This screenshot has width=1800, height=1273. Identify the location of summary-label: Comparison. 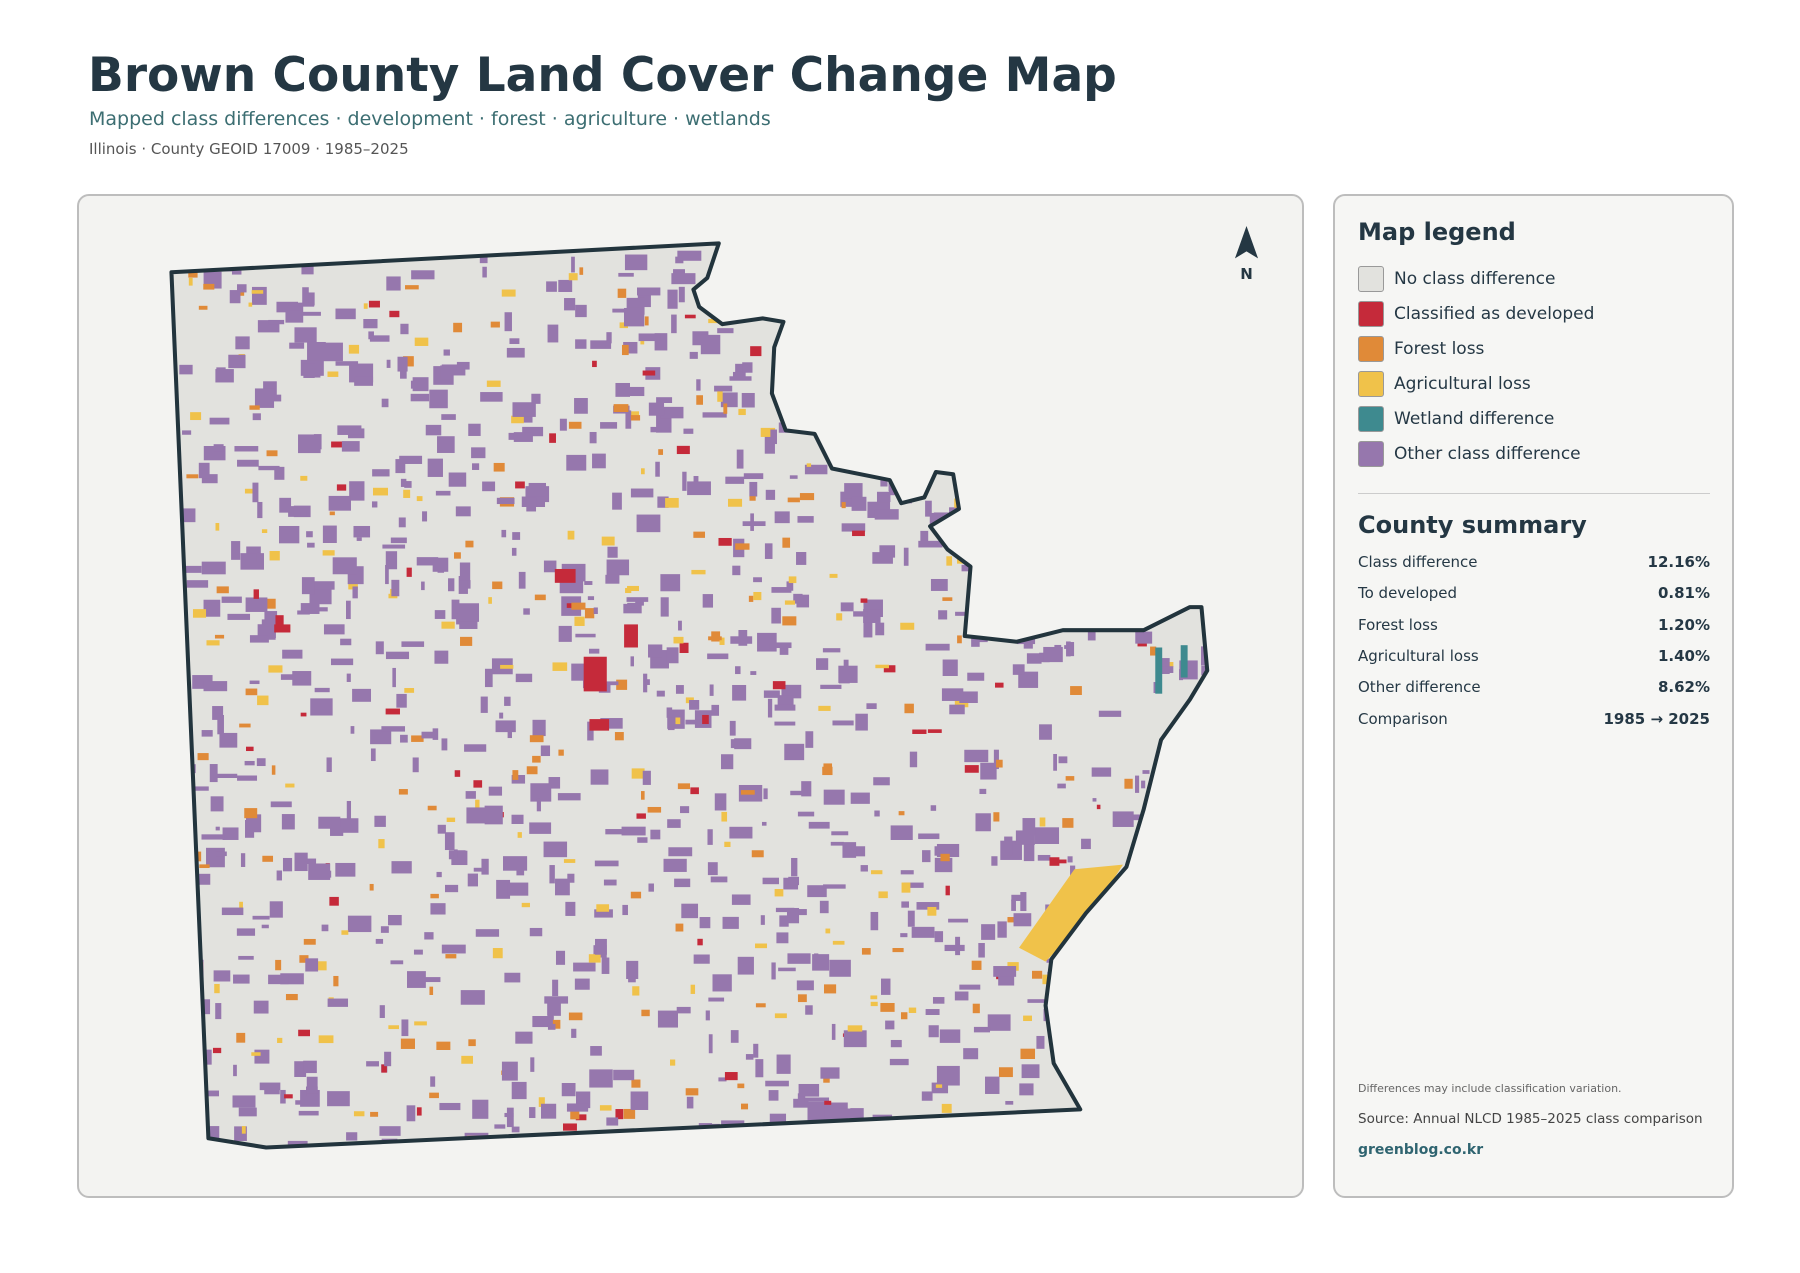
(1403, 718).